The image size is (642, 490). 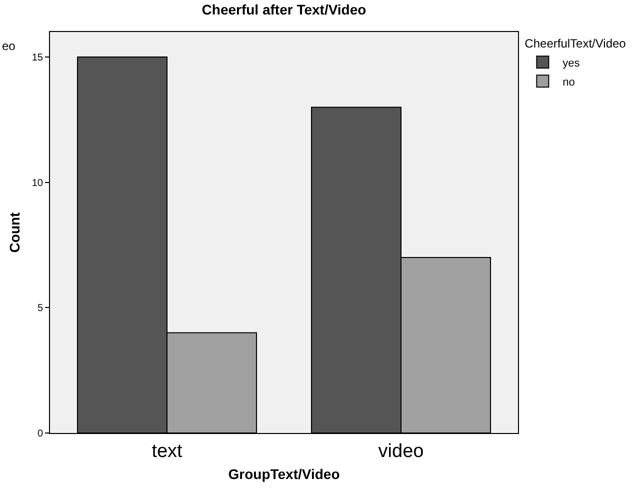 What do you see at coordinates (571, 63) in the screenshot?
I see `legend-label: yes` at bounding box center [571, 63].